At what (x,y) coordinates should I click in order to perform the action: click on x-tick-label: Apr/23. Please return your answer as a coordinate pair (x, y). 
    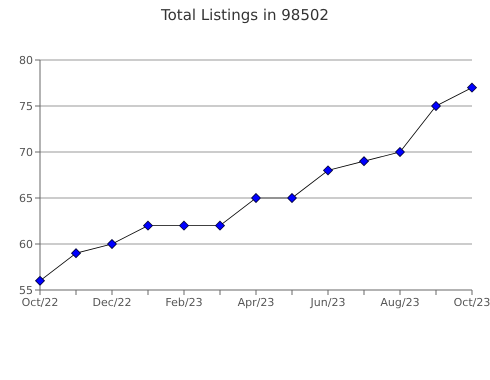
    Looking at the image, I should click on (256, 302).